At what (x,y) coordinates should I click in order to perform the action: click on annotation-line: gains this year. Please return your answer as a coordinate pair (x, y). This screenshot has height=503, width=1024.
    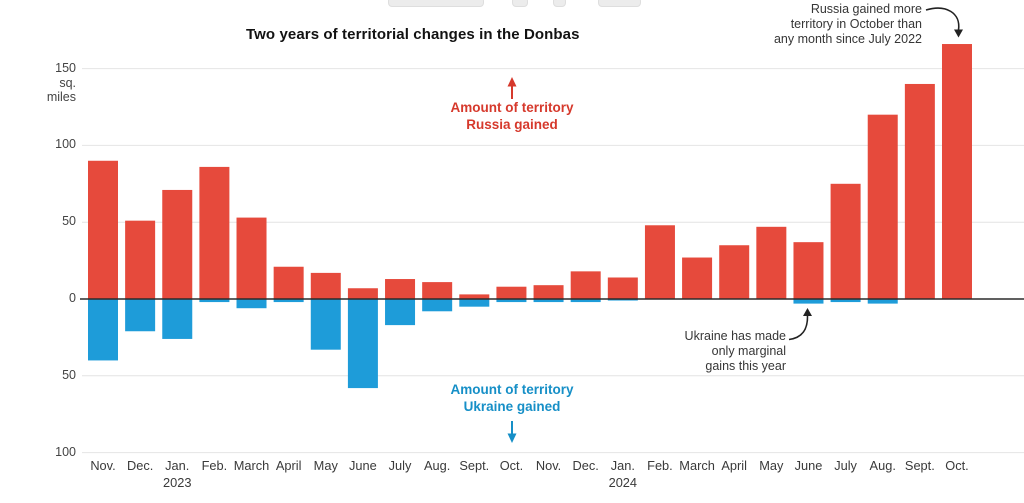
    Looking at the image, I should click on (745, 366).